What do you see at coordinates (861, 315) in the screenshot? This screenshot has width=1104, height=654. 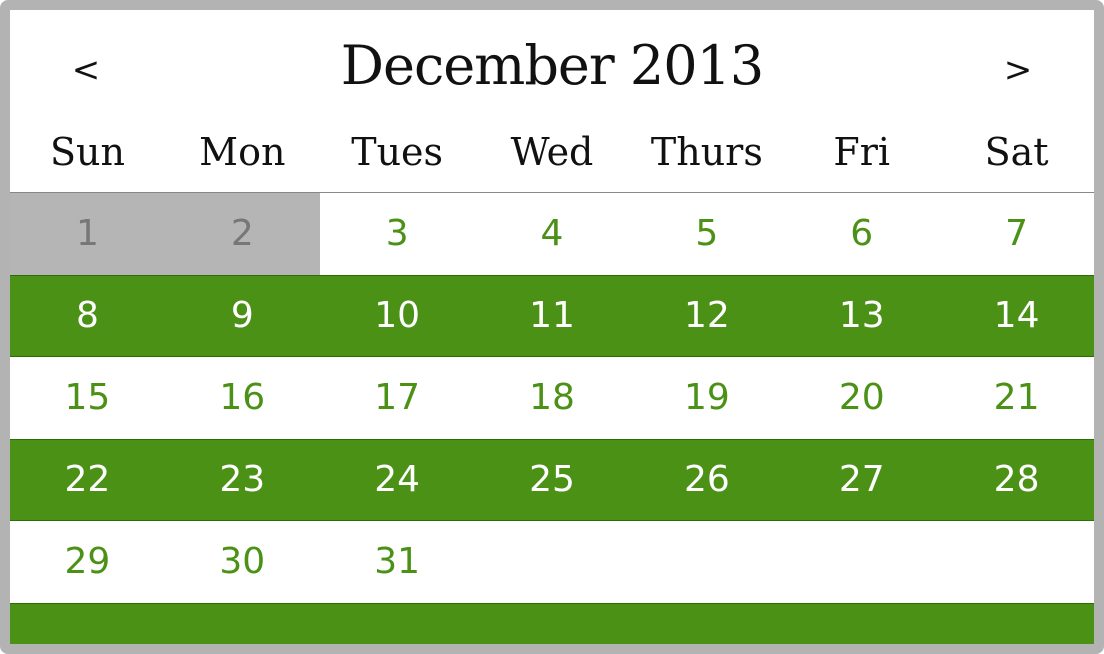 I see `day-cell: 13` at bounding box center [861, 315].